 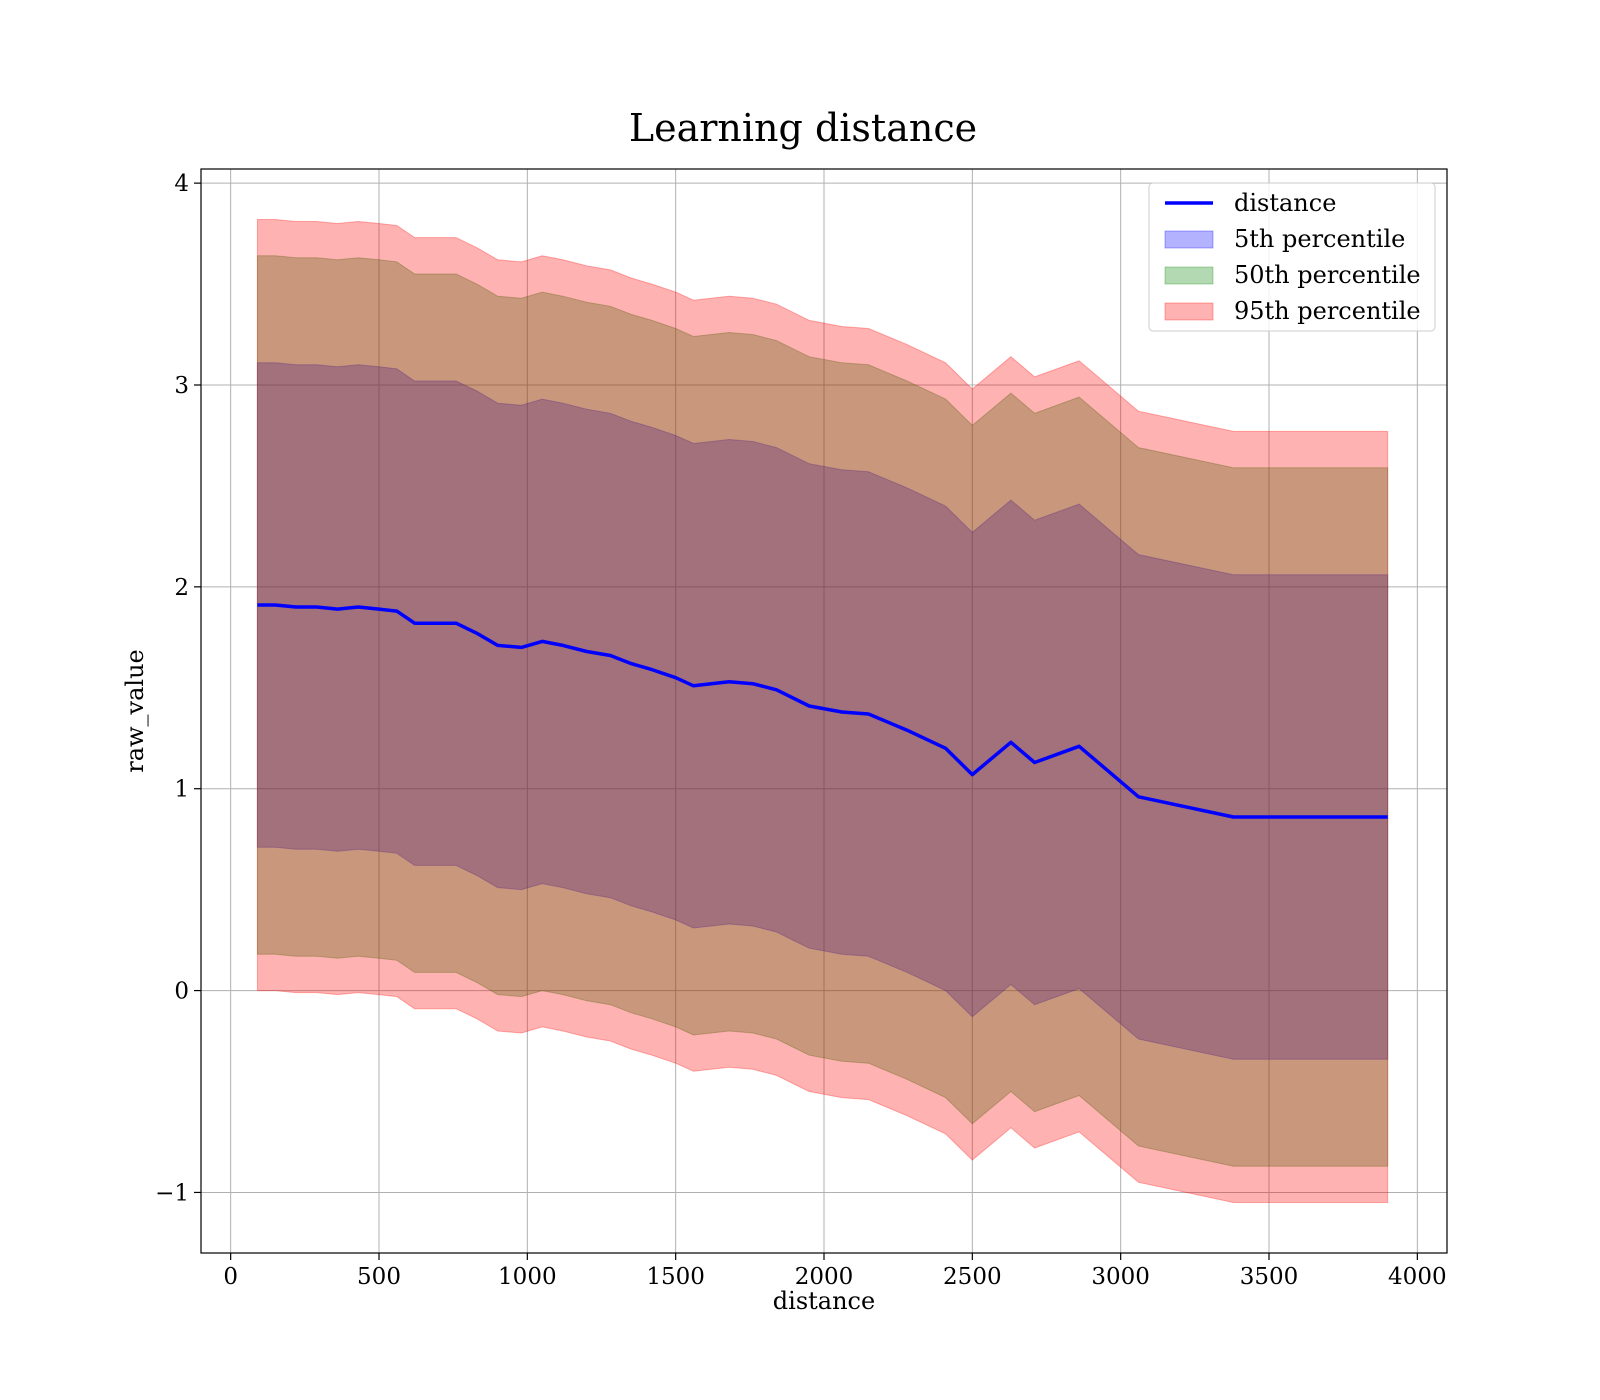 I want to click on x-tick-label: 3000, so click(x=1120, y=1277).